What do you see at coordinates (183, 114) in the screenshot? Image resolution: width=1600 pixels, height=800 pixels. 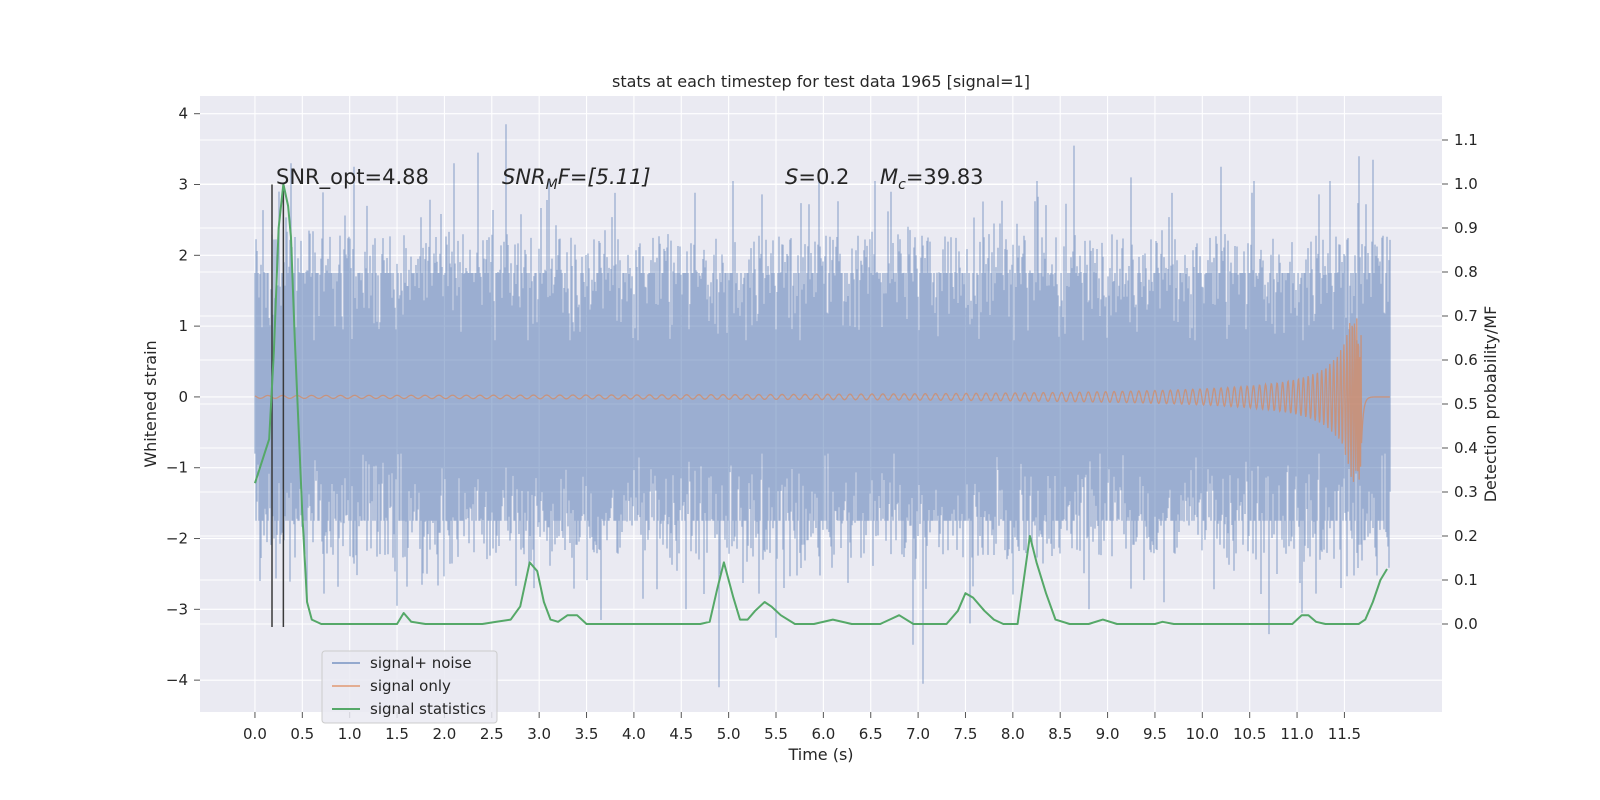 I see `y-tick-label: 4` at bounding box center [183, 114].